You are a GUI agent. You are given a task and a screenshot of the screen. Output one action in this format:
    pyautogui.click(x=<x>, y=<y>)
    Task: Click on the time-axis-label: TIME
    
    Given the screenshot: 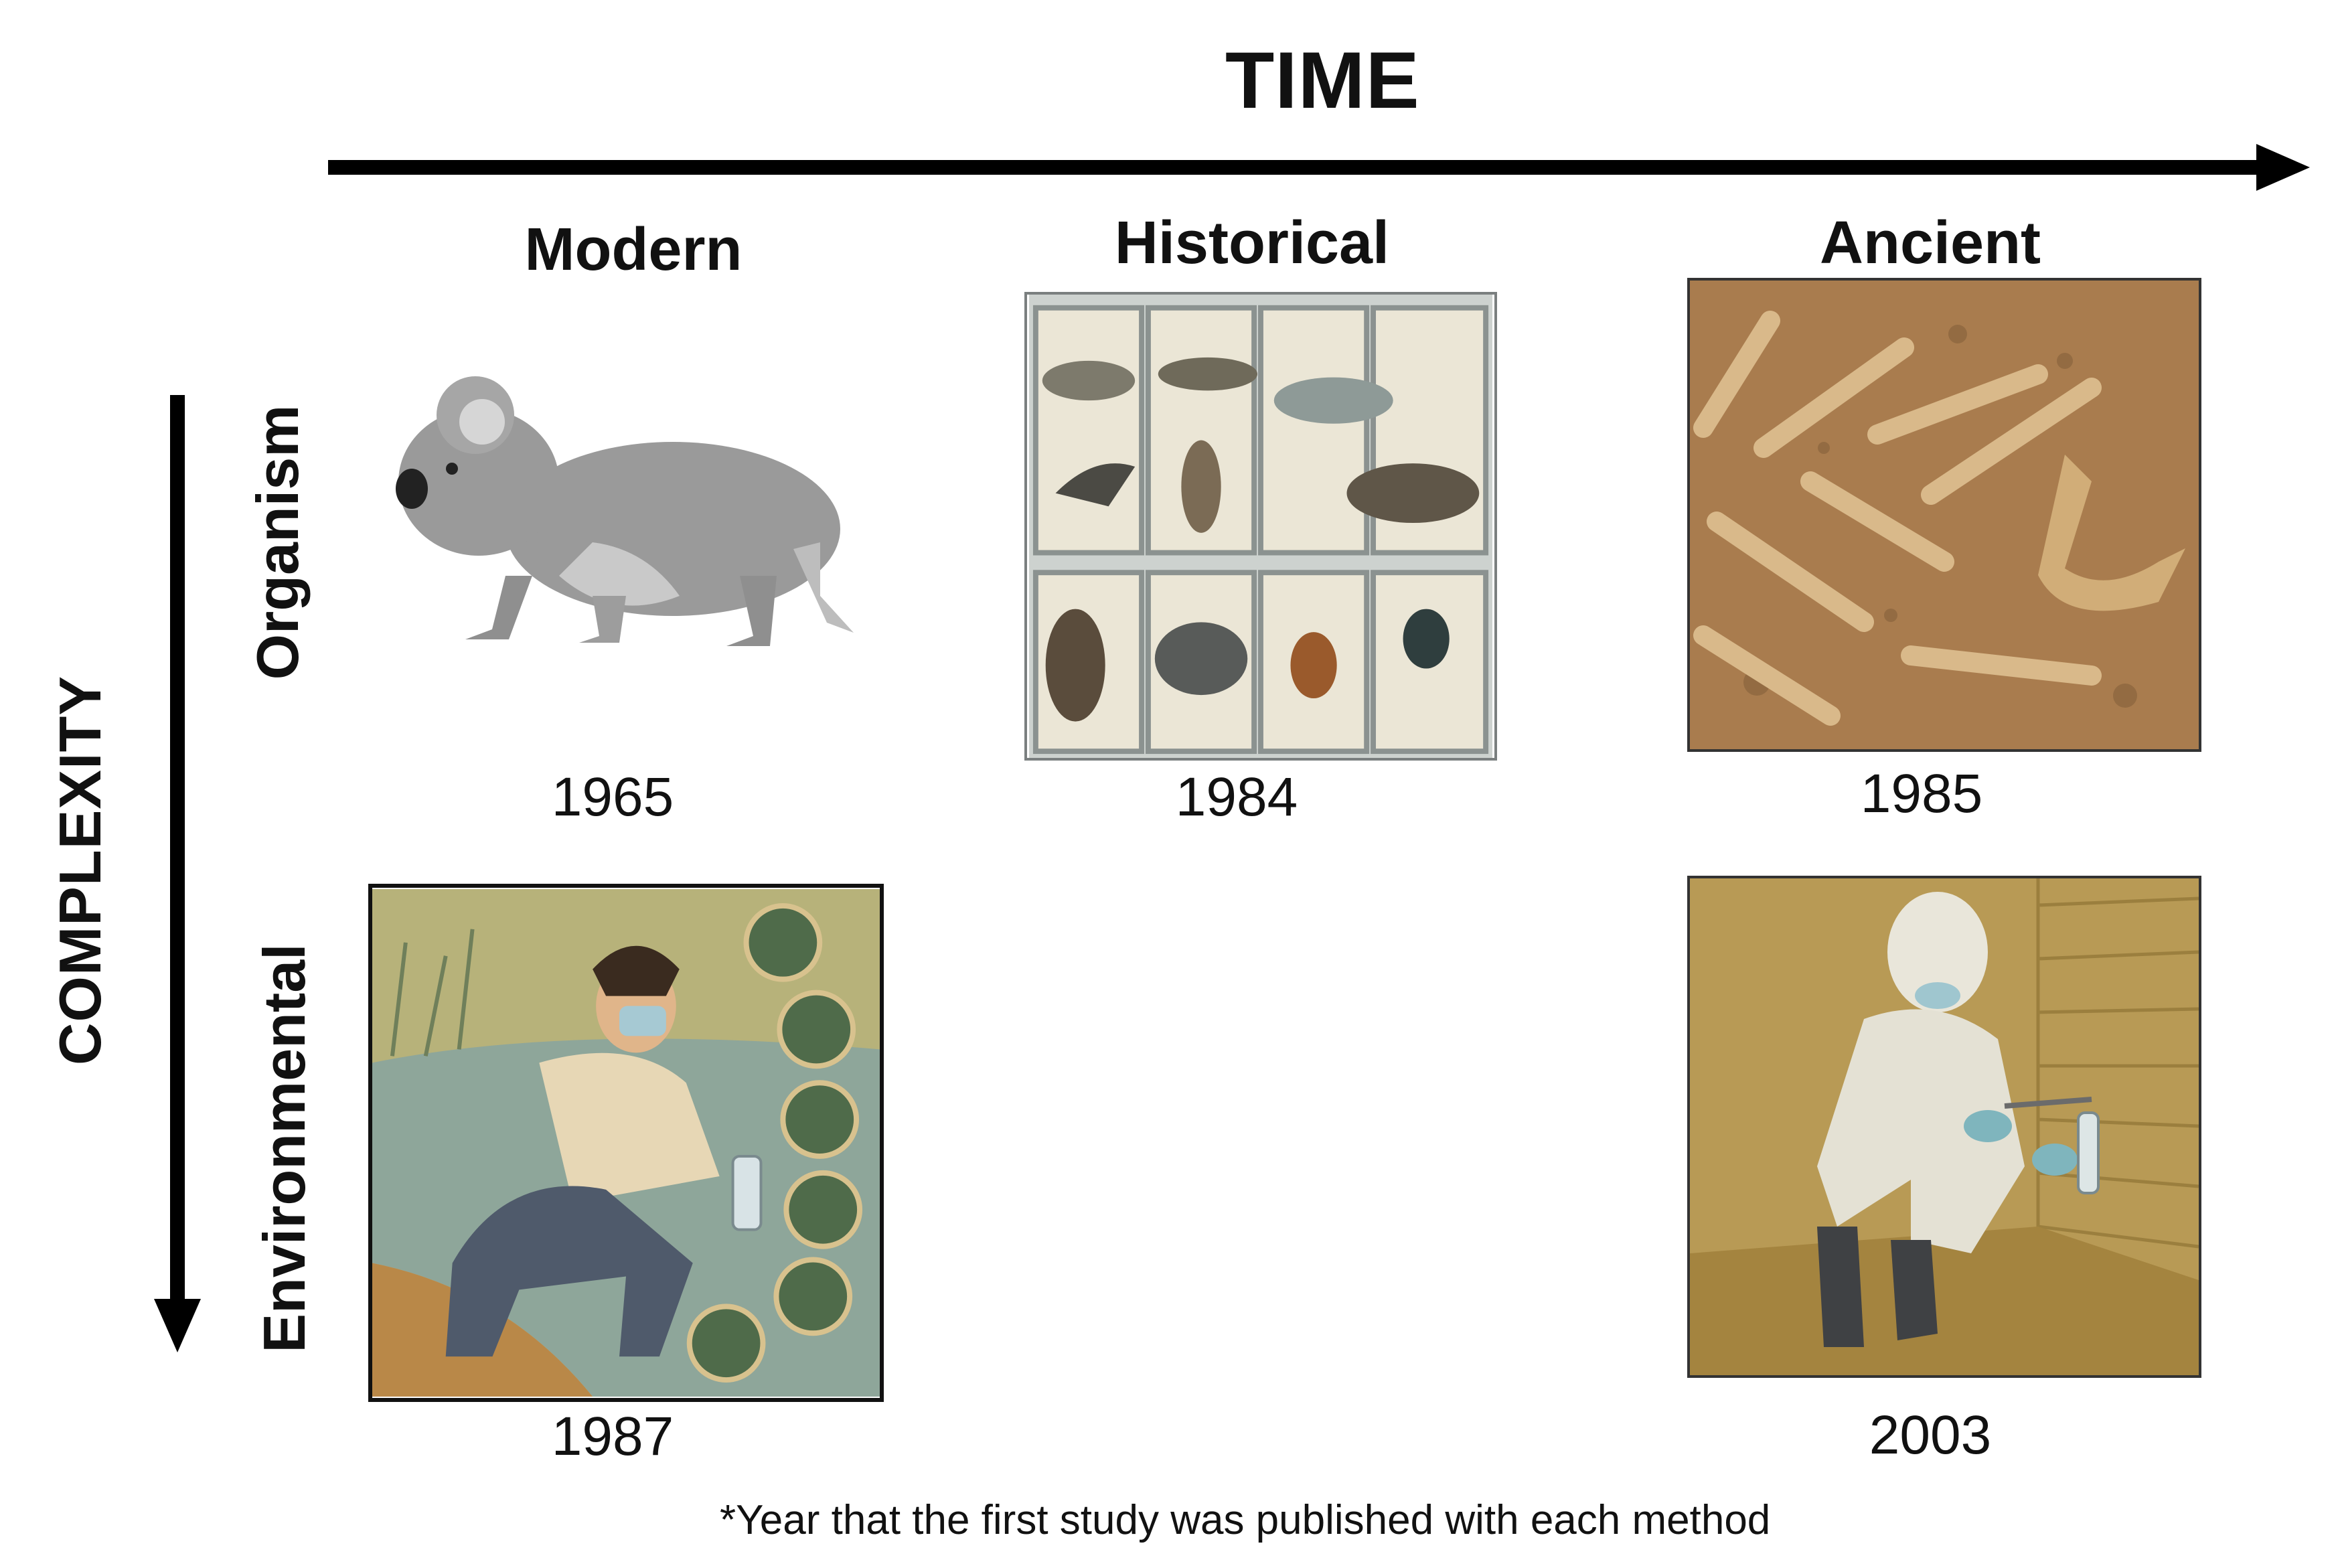 What is the action you would take?
    pyautogui.click(x=1322, y=80)
    